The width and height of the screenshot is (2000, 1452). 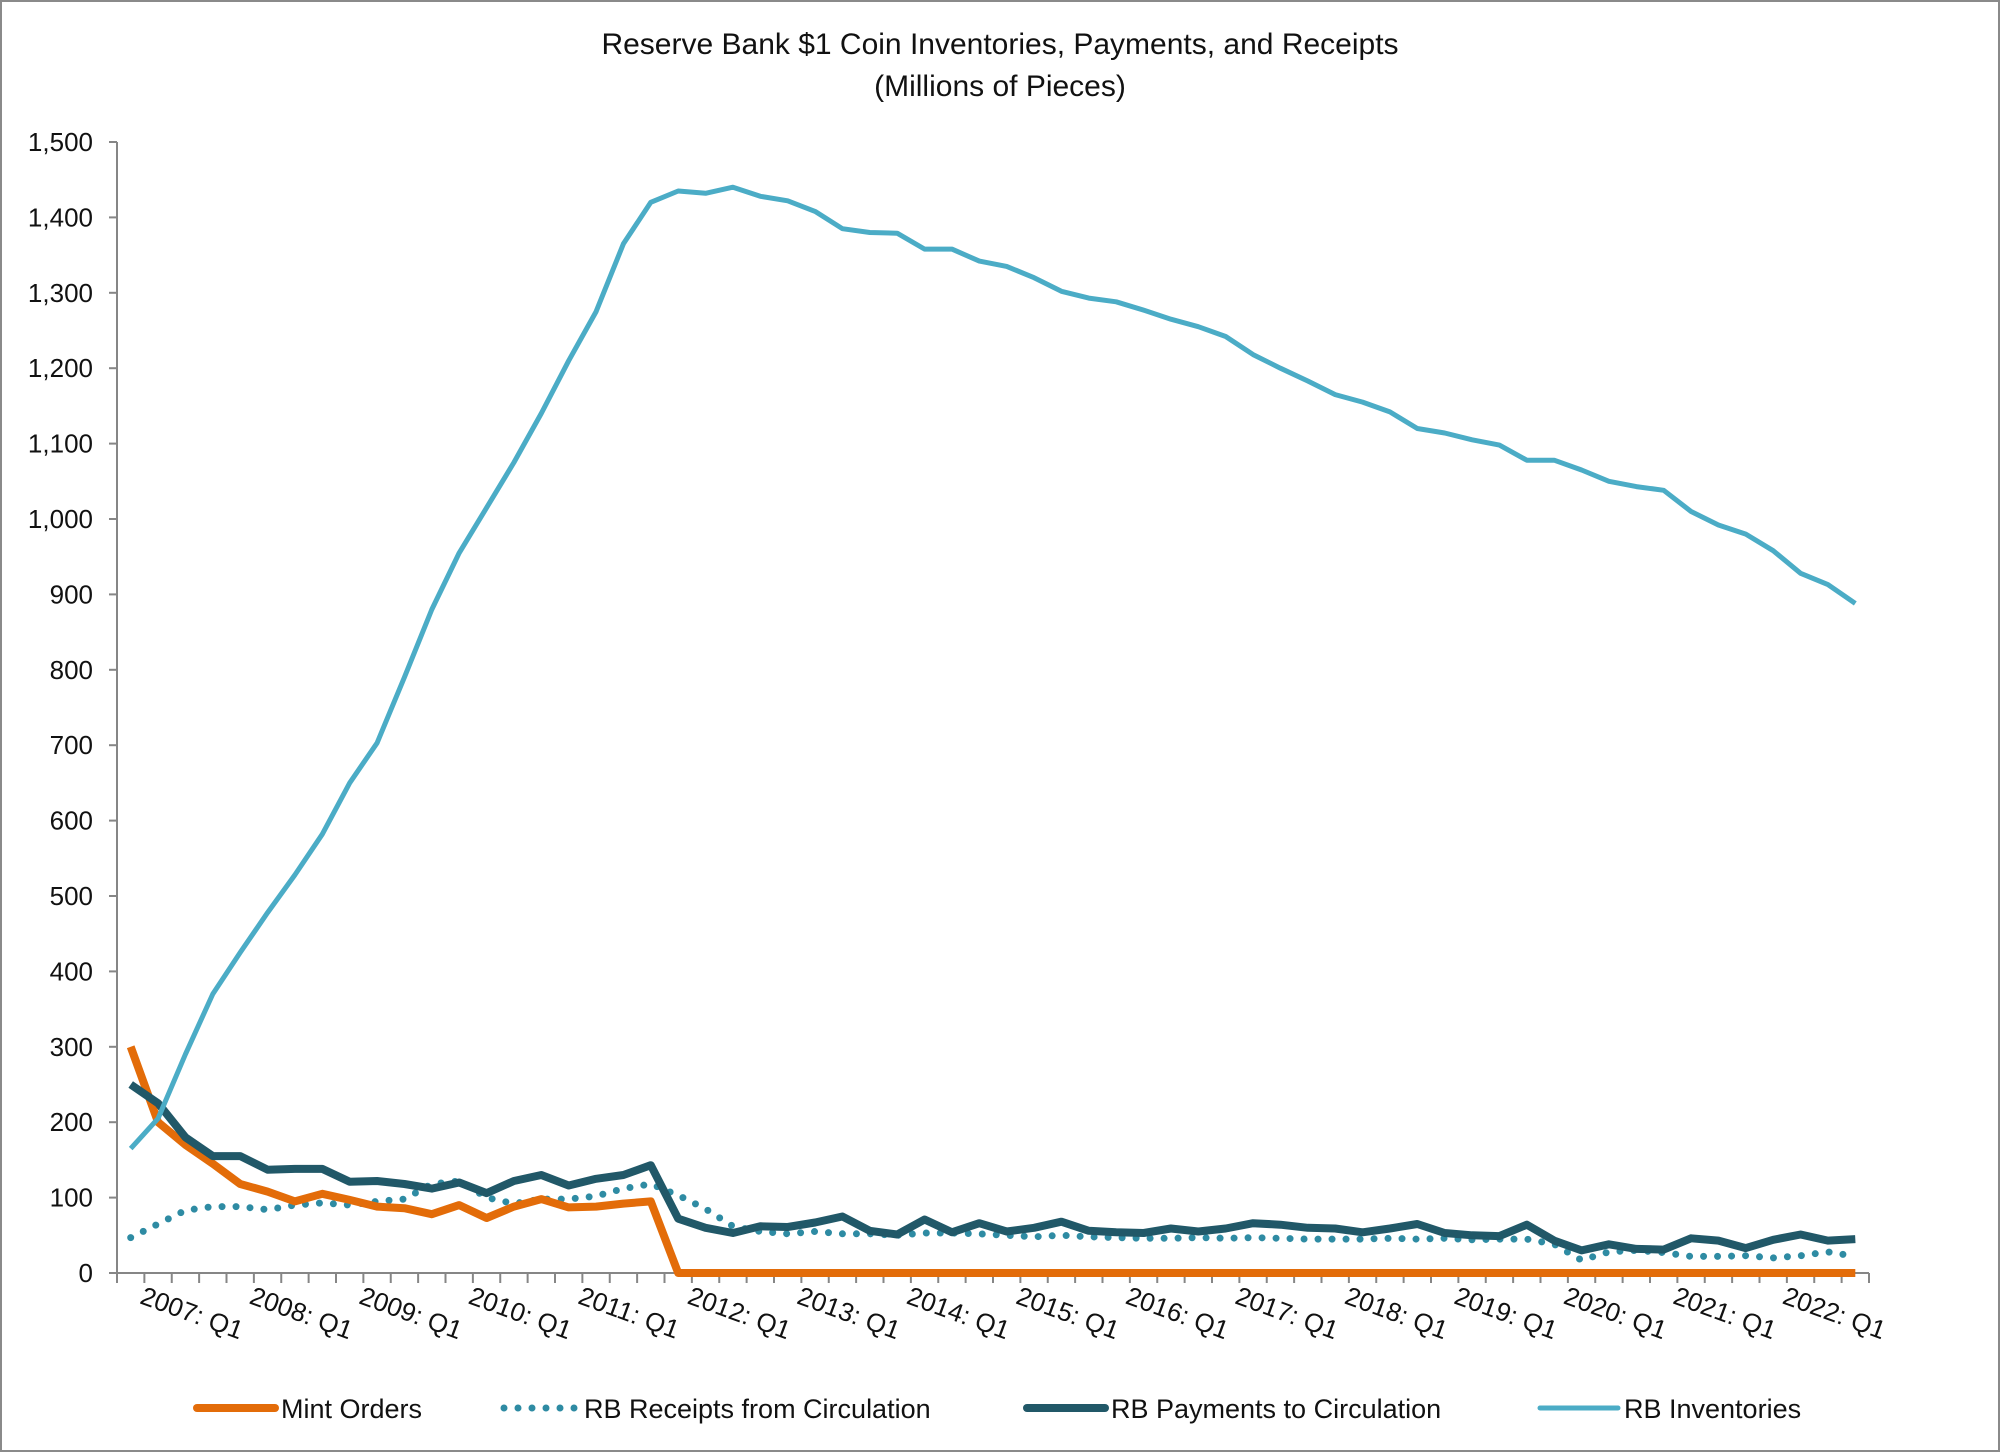 I want to click on x-tick-label: 2009: Q1, so click(x=411, y=1312).